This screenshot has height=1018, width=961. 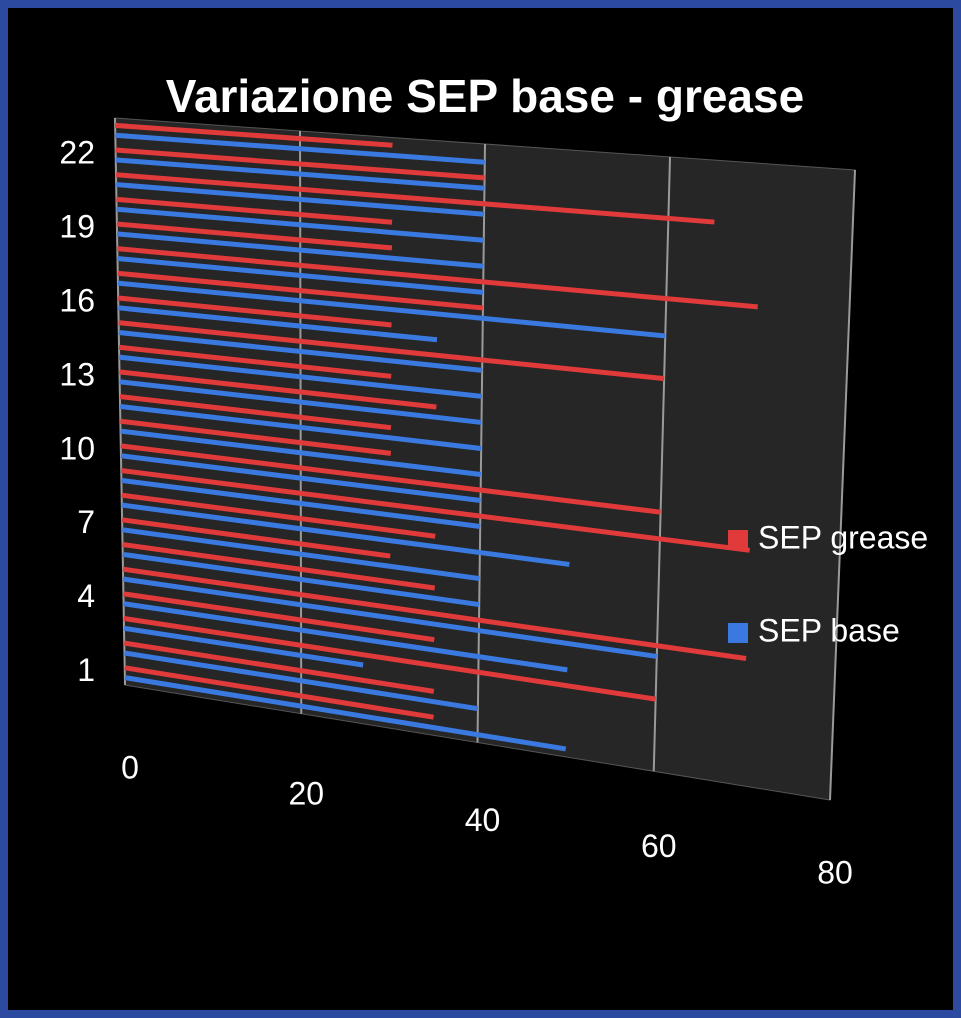 What do you see at coordinates (306, 794) in the screenshot?
I see `x-tick-label: 20` at bounding box center [306, 794].